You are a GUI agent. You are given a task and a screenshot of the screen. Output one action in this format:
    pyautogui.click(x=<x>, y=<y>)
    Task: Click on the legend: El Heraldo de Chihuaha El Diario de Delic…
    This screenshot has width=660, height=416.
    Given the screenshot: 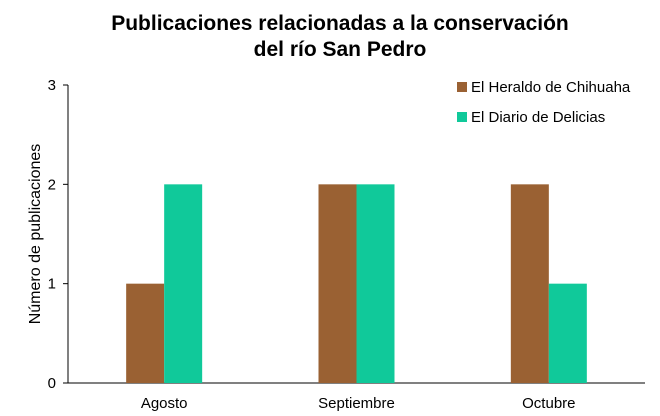 What is the action you would take?
    pyautogui.click(x=544, y=102)
    